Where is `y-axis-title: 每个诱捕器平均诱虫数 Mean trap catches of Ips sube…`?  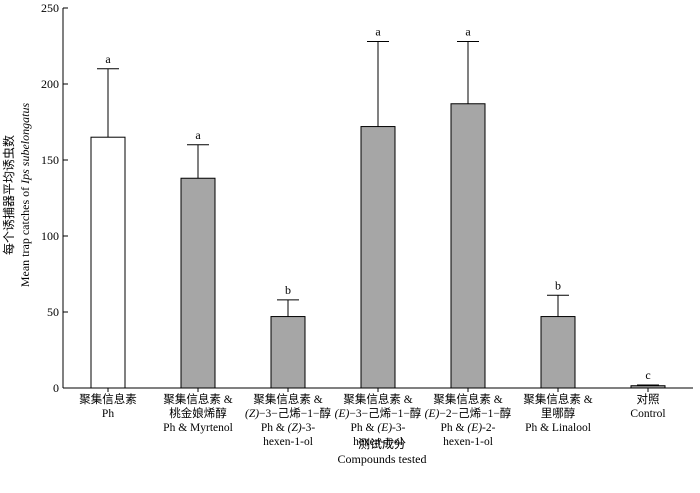 y-axis-title: 每个诱捕器平均诱虫数 Mean trap catches of Ips sube… is located at coordinates (16, 195).